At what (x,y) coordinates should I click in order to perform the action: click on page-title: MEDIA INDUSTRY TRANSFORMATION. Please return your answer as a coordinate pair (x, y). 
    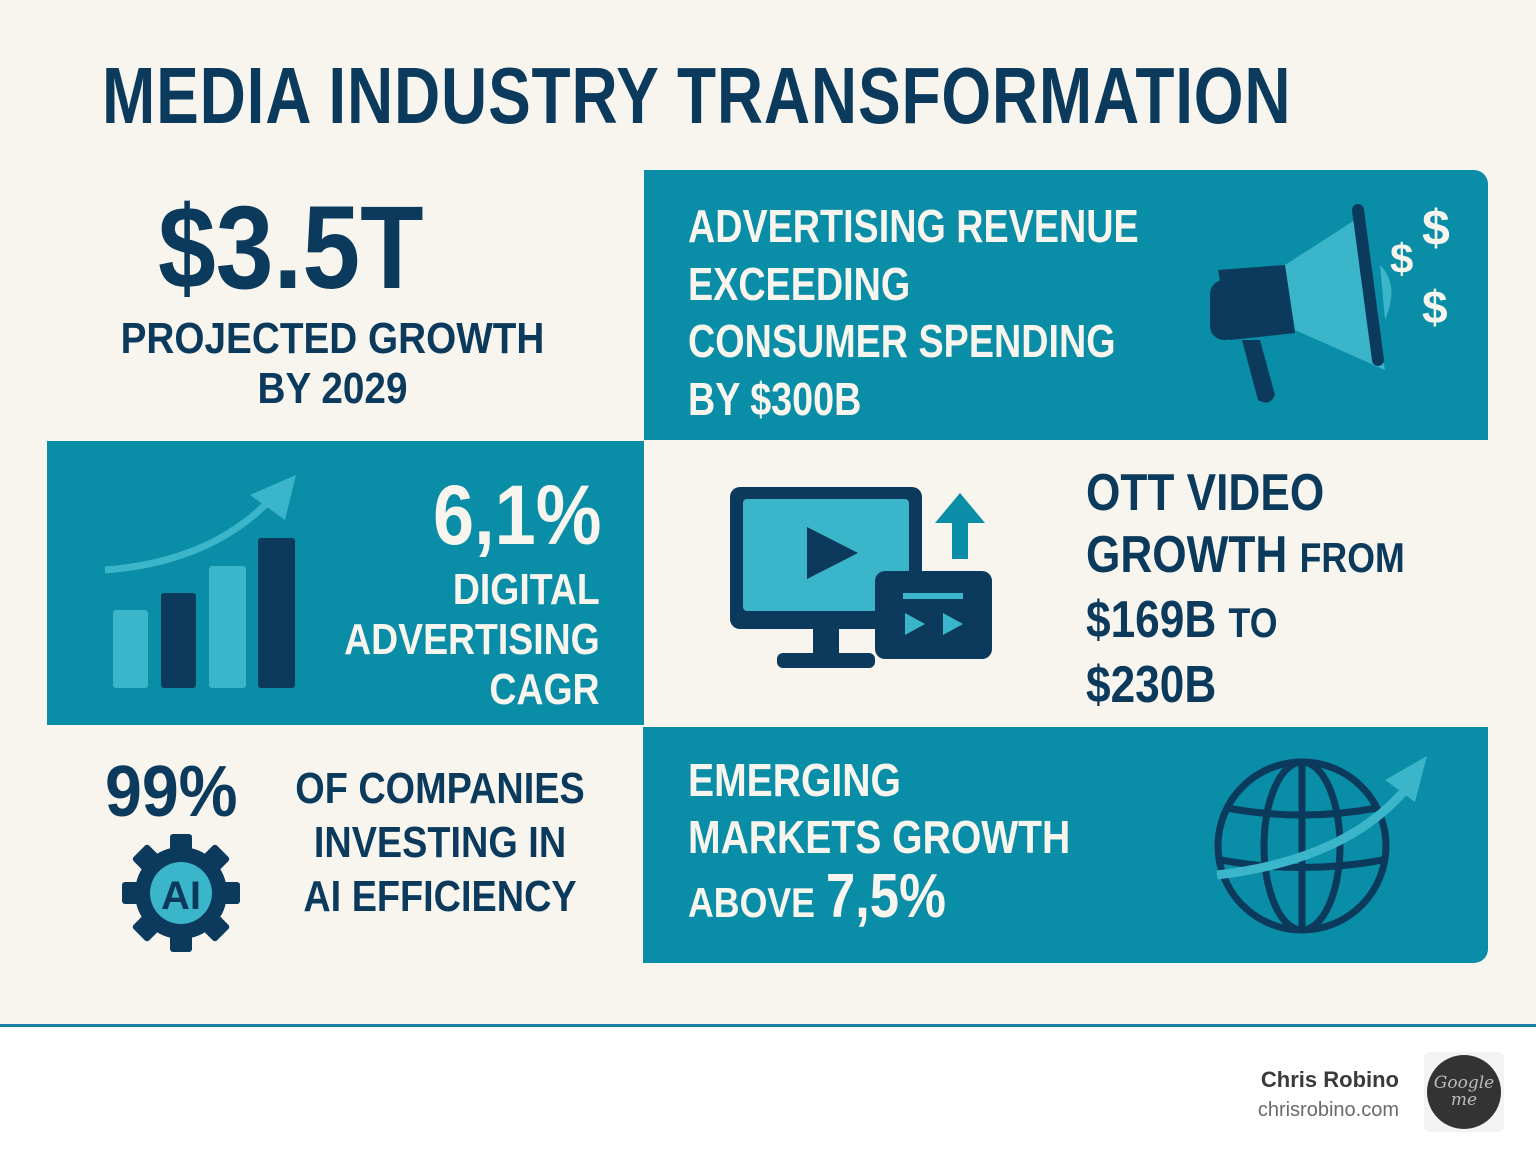
    Looking at the image, I should click on (697, 95).